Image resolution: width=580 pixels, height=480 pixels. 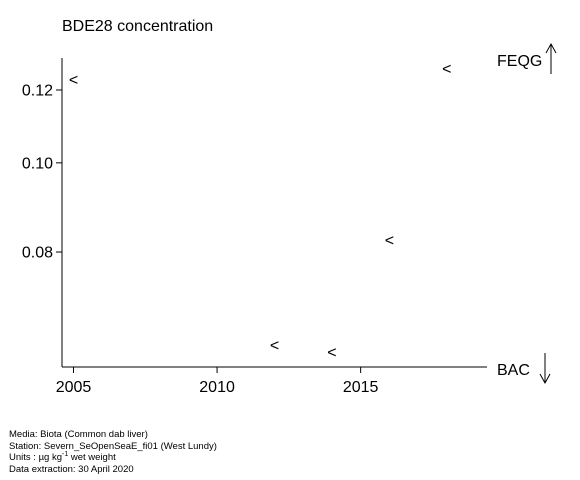 I want to click on y-tick-label: 0.12, so click(x=37, y=90).